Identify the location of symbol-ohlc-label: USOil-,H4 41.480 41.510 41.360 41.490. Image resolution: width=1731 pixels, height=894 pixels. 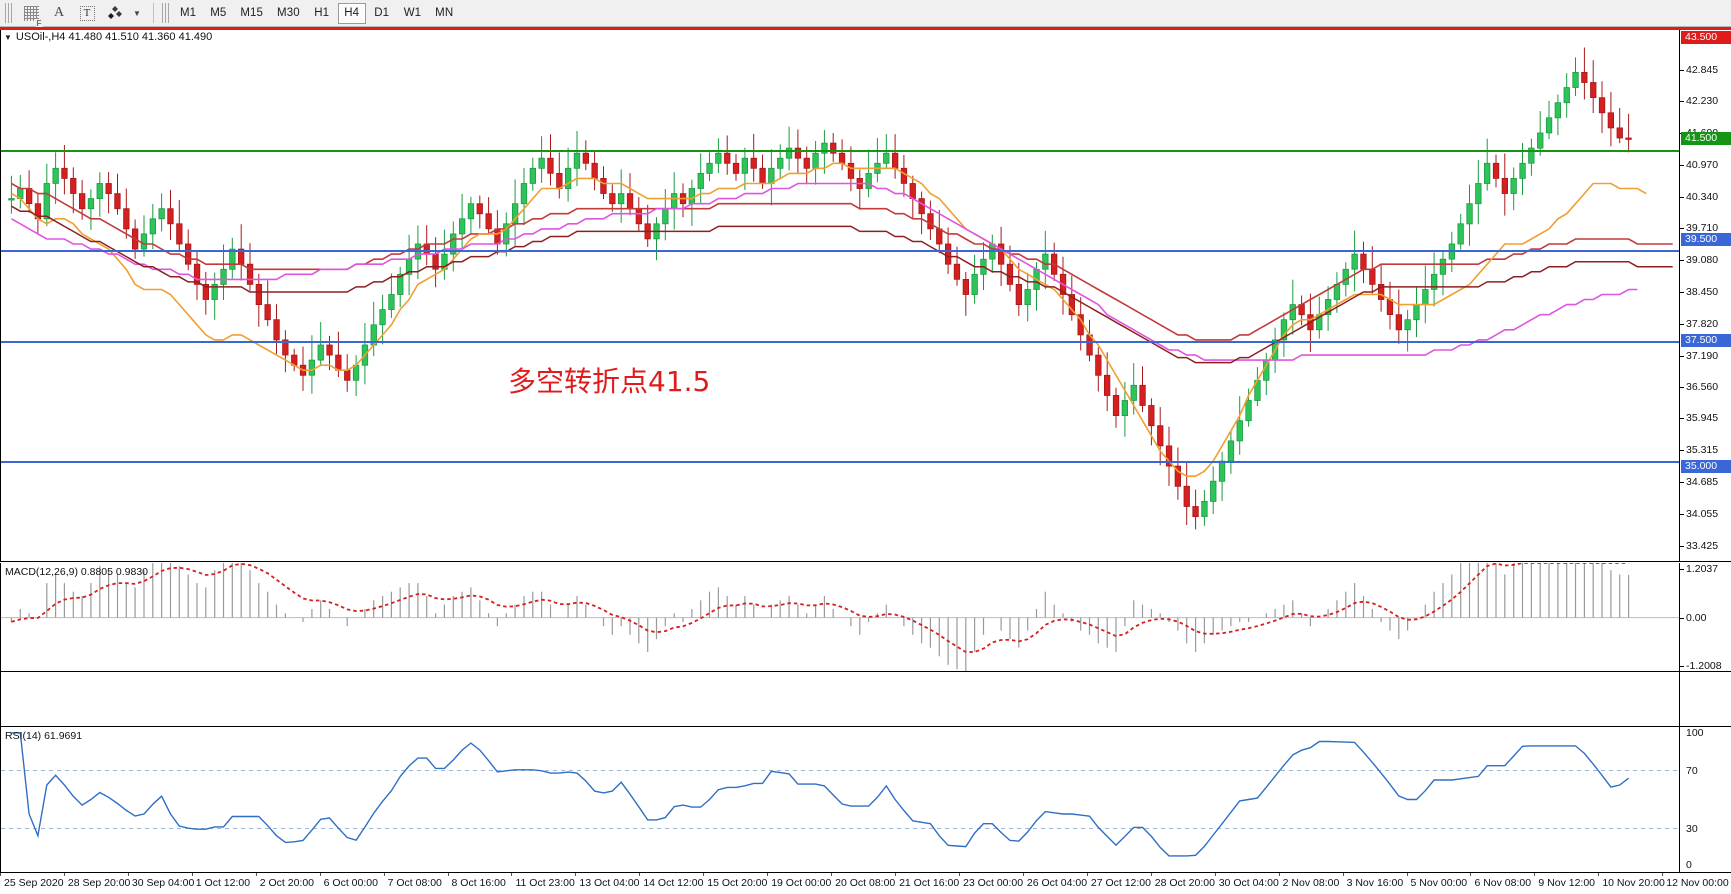
(114, 37).